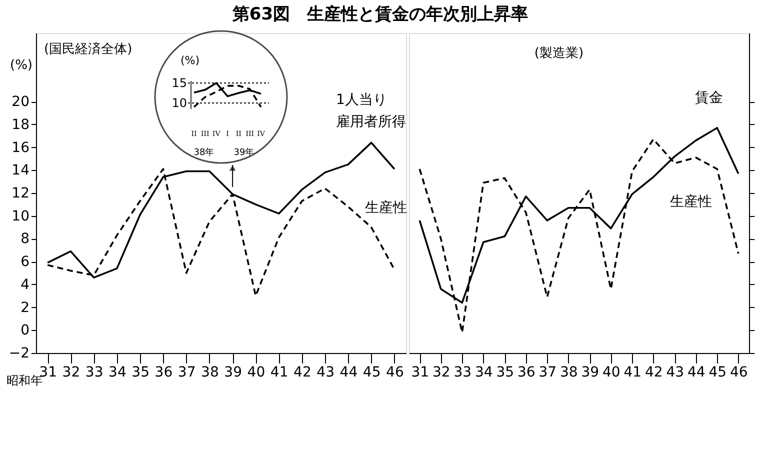 This screenshot has height=449, width=776. I want to click on y-tick-label: 6, so click(25, 262).